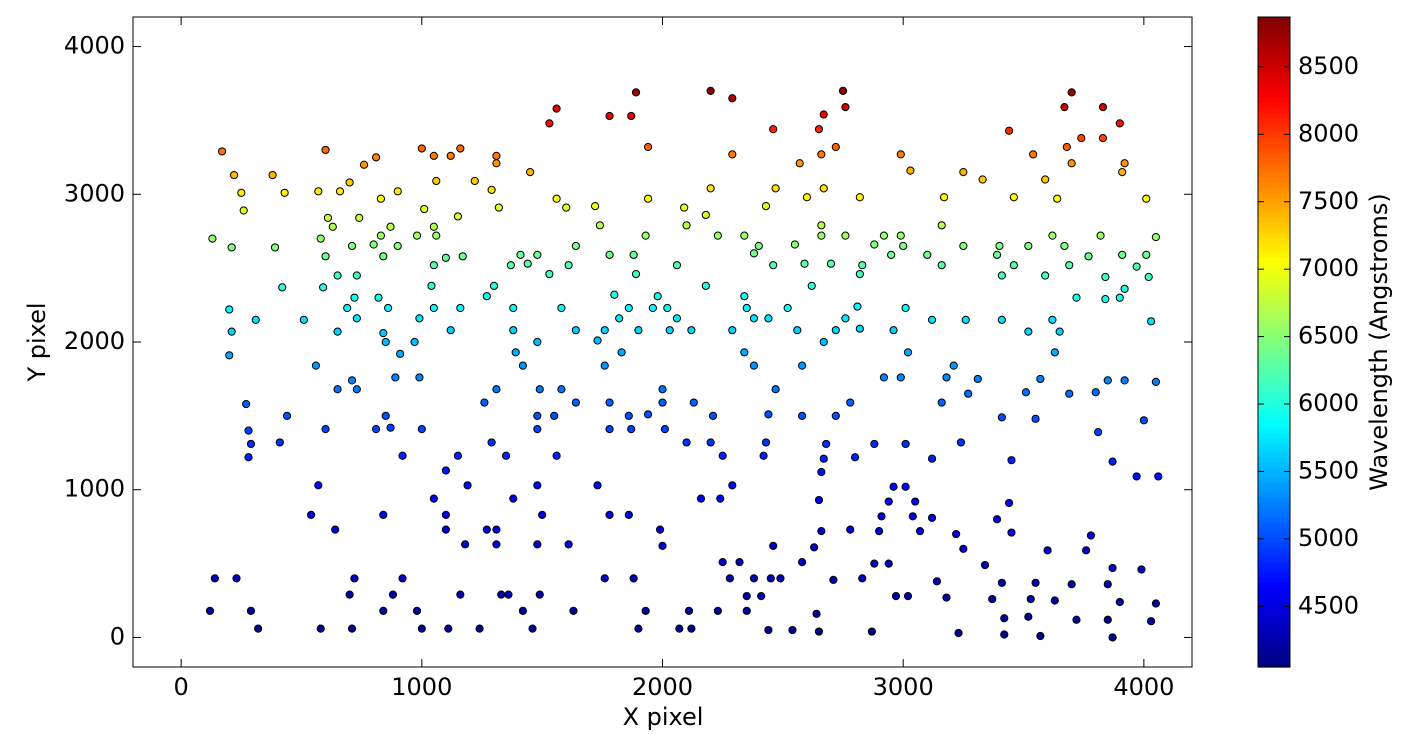  What do you see at coordinates (1328, 201) in the screenshot?
I see `colorbar-tick-label: 7500` at bounding box center [1328, 201].